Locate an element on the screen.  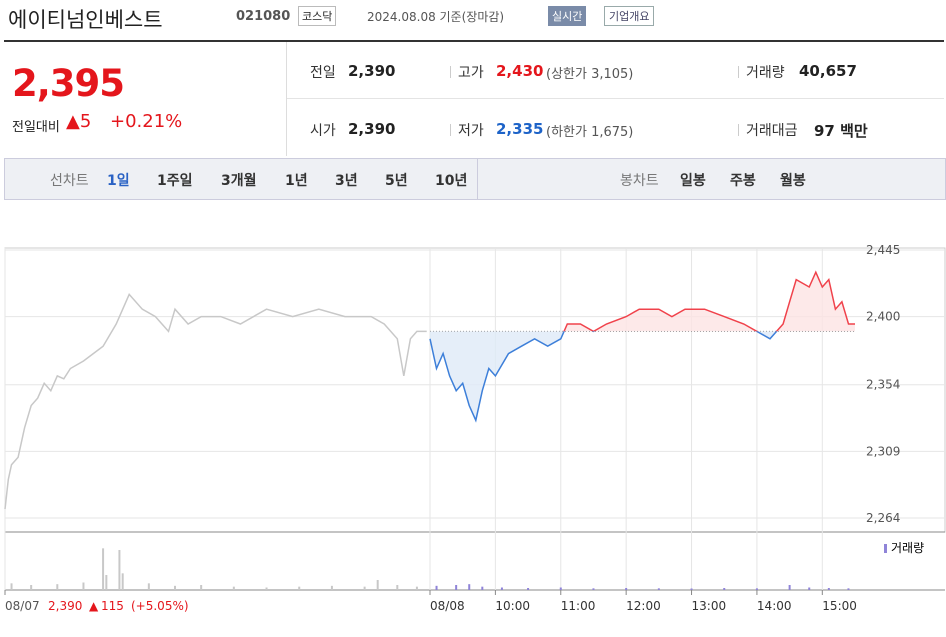
footer-date: 08/07 is located at coordinates (22, 606).